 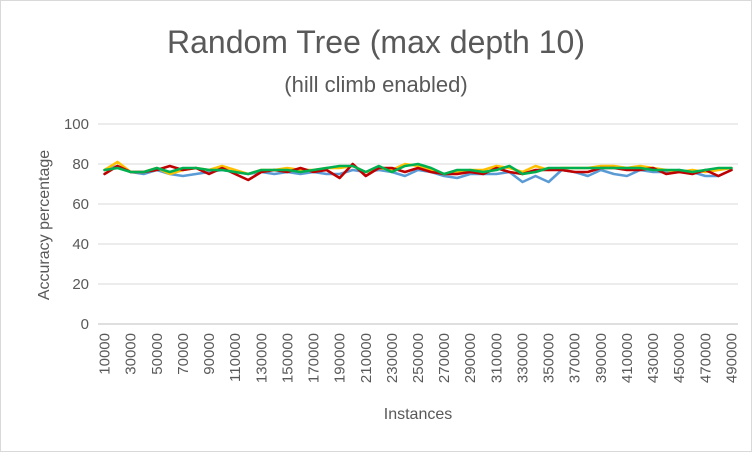 What do you see at coordinates (76, 124) in the screenshot?
I see `y-tick-label: 100` at bounding box center [76, 124].